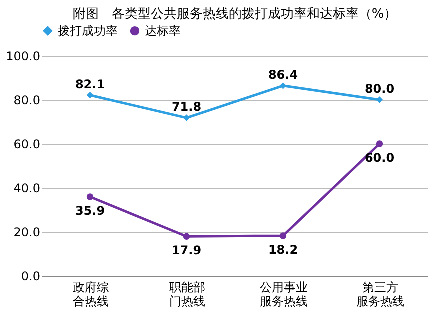 The image size is (443, 312). What do you see at coordinates (284, 294) in the screenshot?
I see `x-tick-label: 公用事业服务热线` at bounding box center [284, 294].